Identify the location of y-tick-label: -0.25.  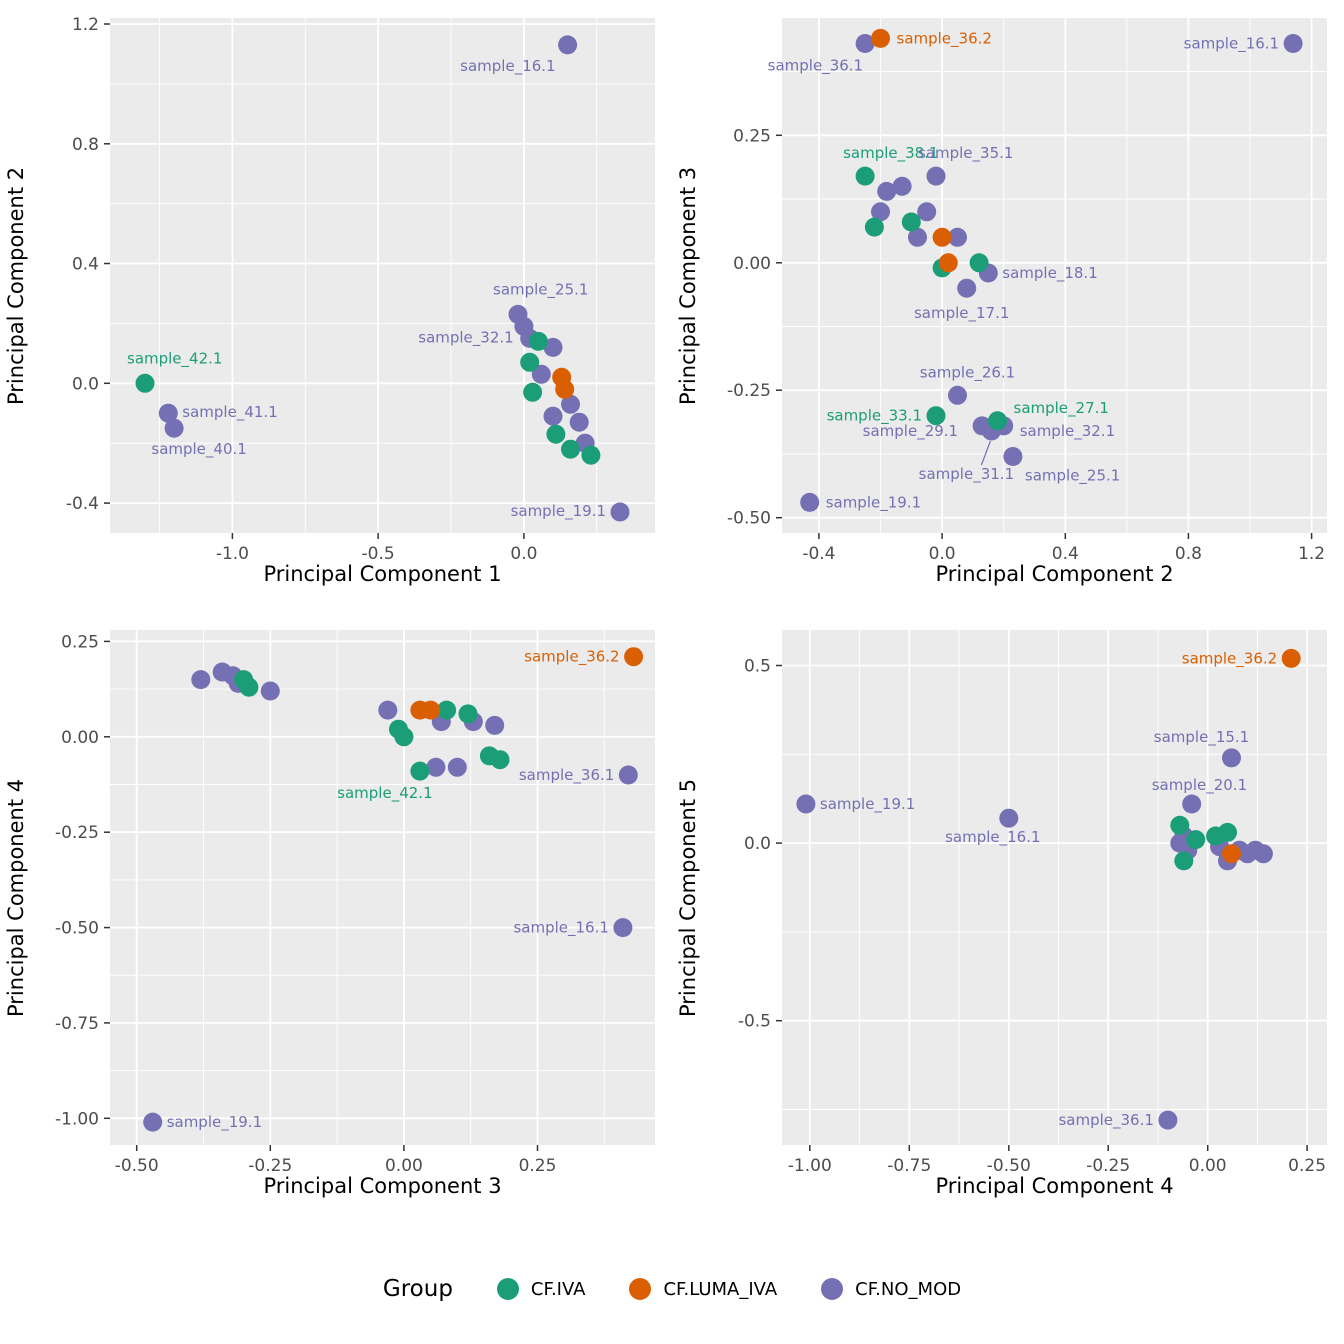
(77, 833).